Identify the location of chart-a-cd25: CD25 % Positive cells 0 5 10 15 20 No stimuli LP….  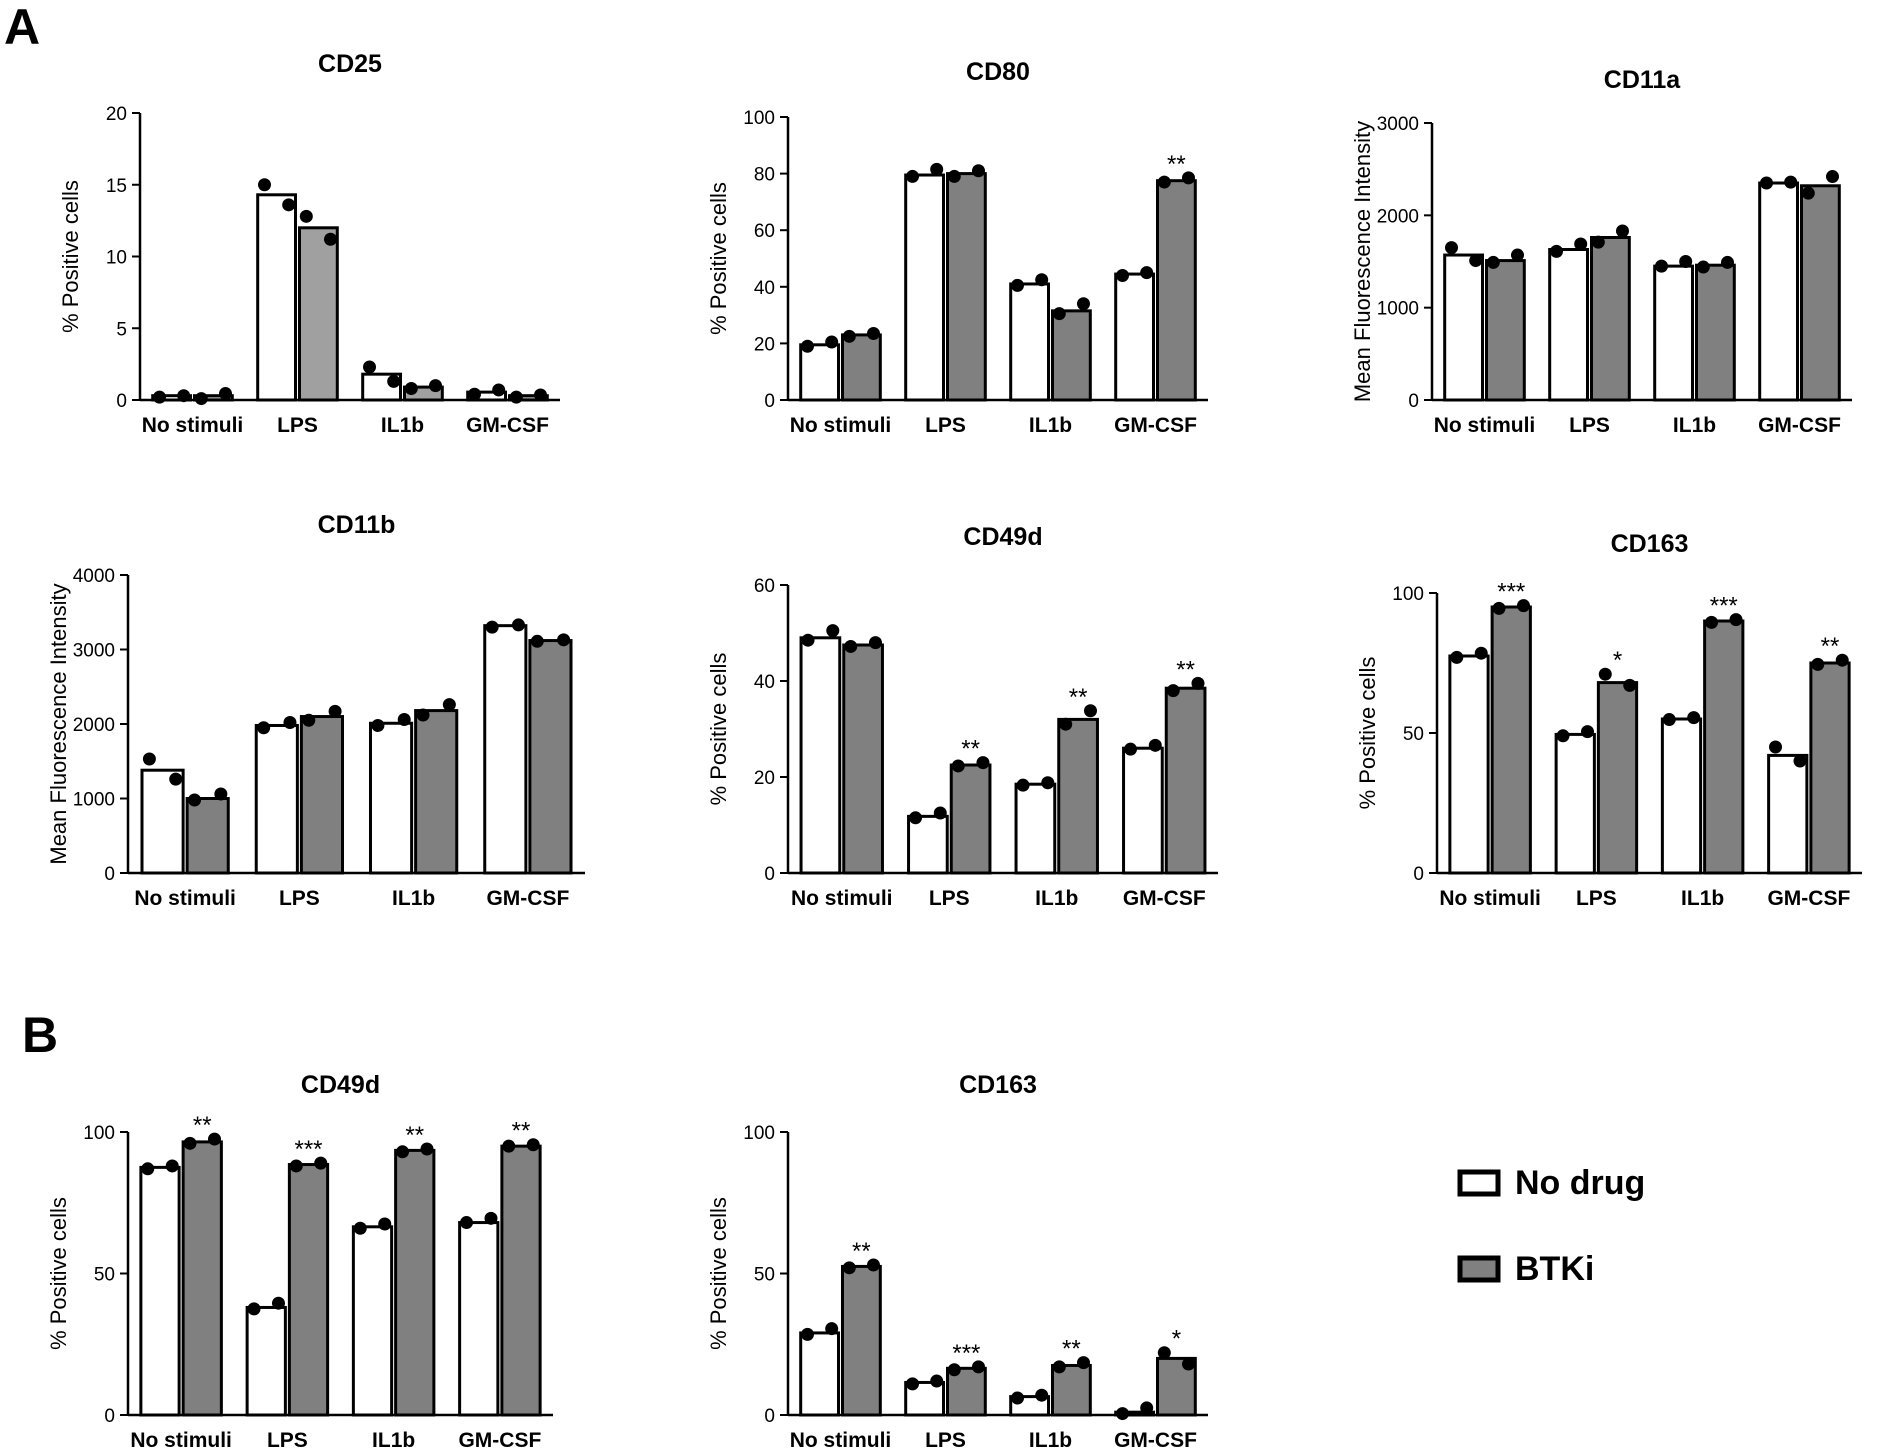
(309, 243).